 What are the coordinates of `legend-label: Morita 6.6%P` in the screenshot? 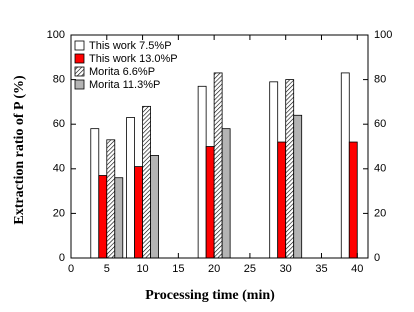 It's located at (122, 72).